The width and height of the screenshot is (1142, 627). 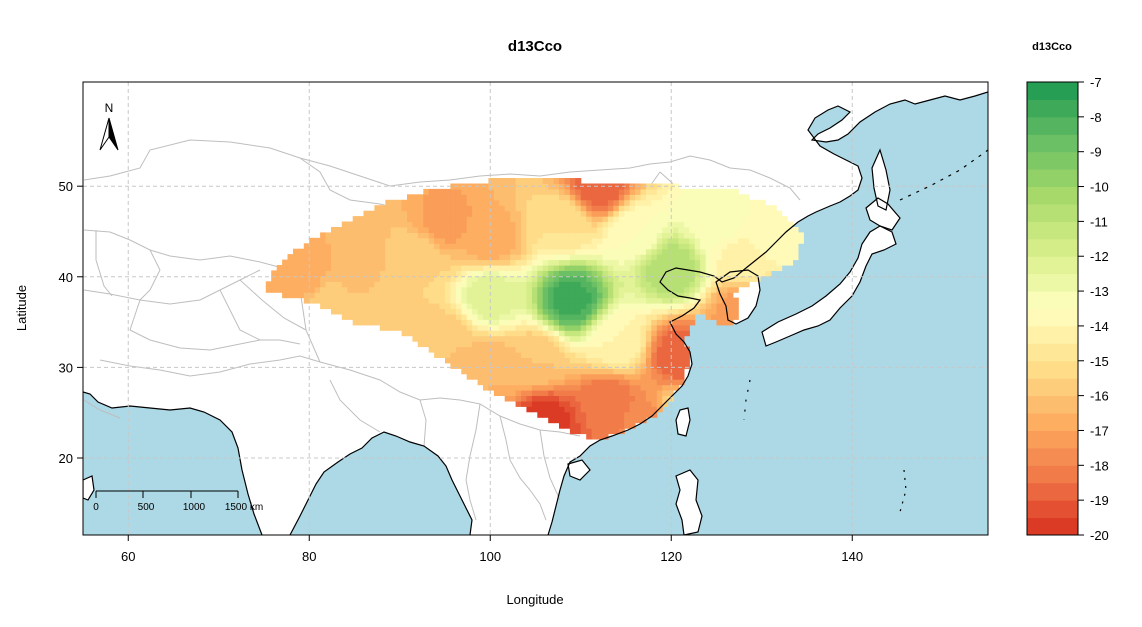 I want to click on legend-tick-label: -16, so click(x=1099, y=396).